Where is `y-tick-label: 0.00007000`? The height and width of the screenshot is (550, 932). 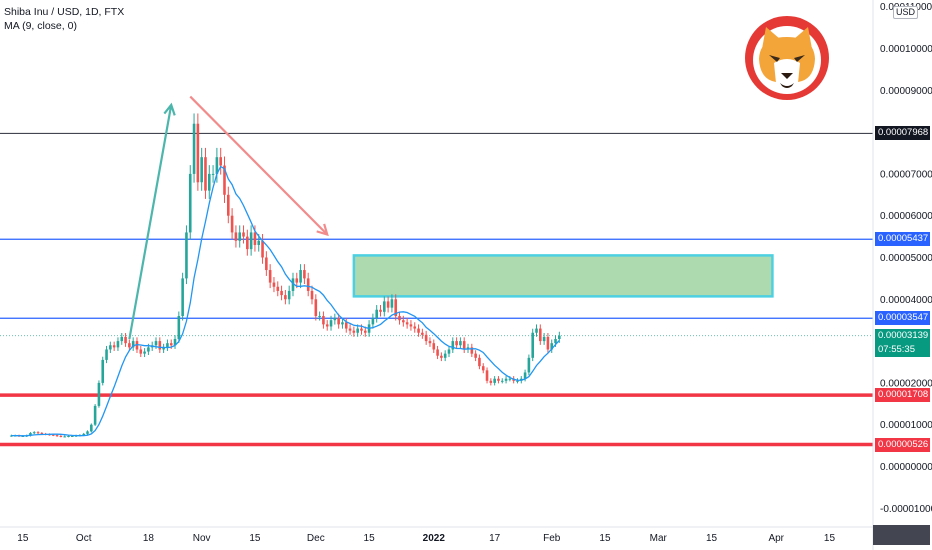
y-tick-label: 0.00007000 is located at coordinates (906, 174).